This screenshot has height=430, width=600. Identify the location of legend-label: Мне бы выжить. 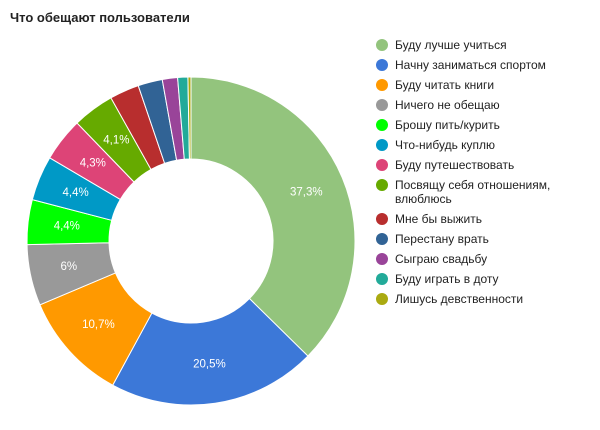
(438, 219).